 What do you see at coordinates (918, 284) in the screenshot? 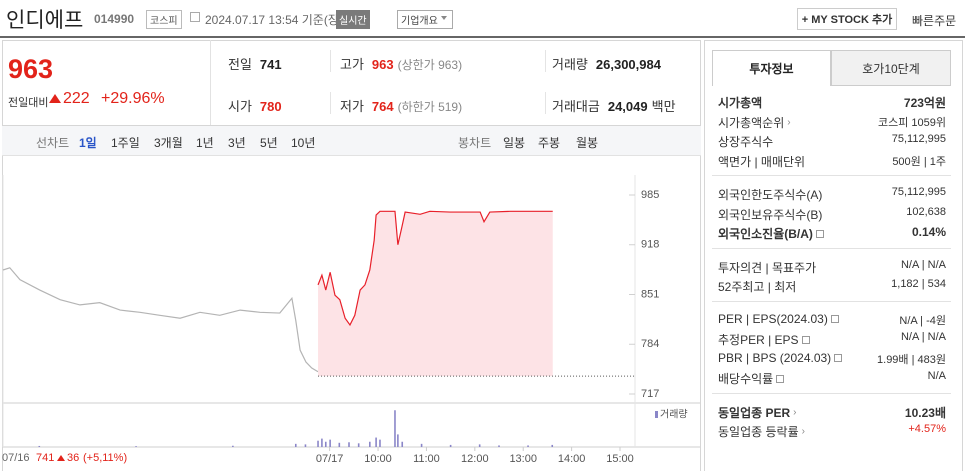
I see `info-value: 1,182 | 534` at bounding box center [918, 284].